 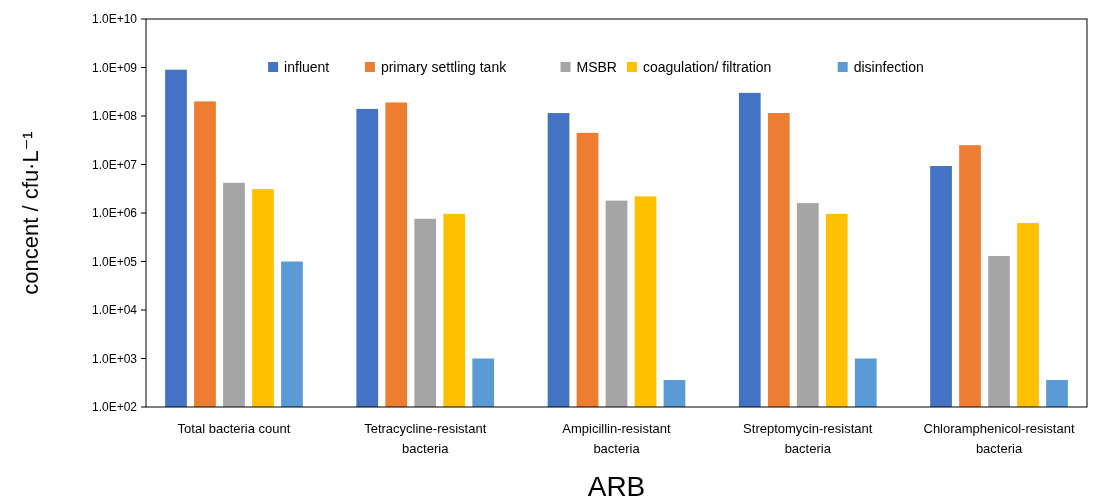 I want to click on x-tick-label: Ampicillin-resistant bacteria, so click(x=617, y=438).